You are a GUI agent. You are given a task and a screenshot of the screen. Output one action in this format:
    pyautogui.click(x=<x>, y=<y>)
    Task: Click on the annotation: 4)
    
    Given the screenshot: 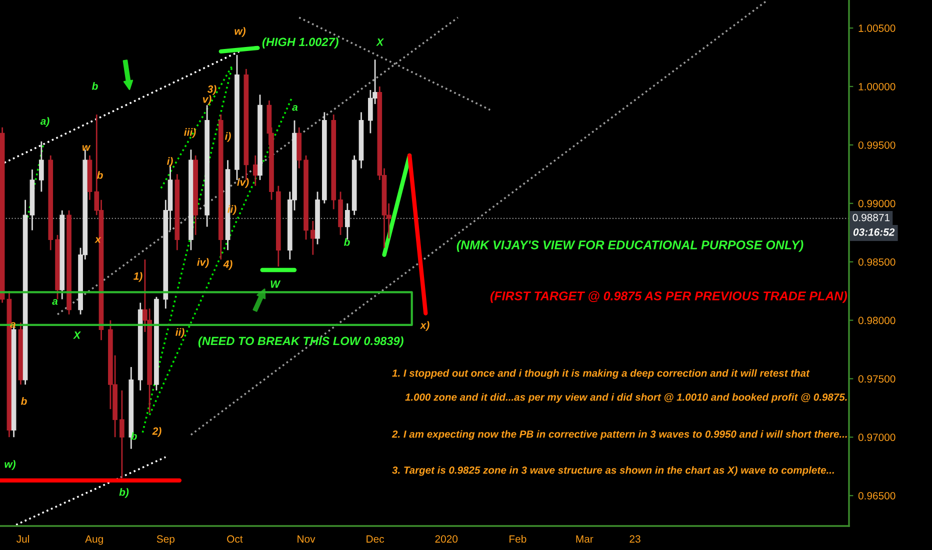 What is the action you would take?
    pyautogui.click(x=227, y=265)
    